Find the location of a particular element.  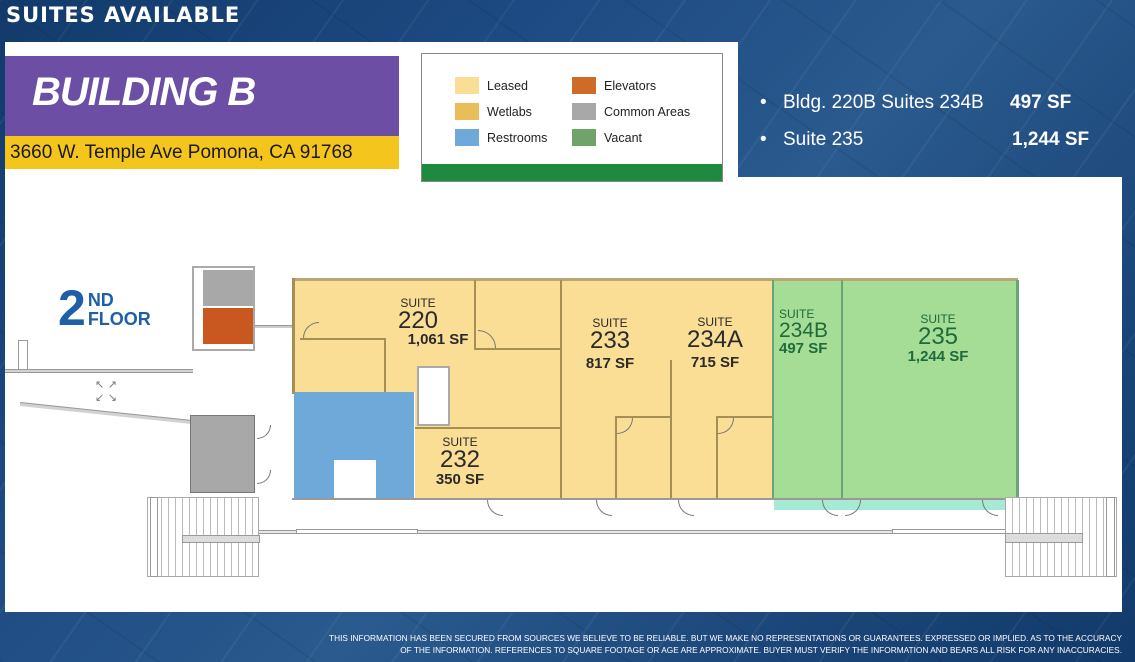

available-suite-item: • Bldg. 220B Suites 234B 497 SF is located at coordinates (940, 110).